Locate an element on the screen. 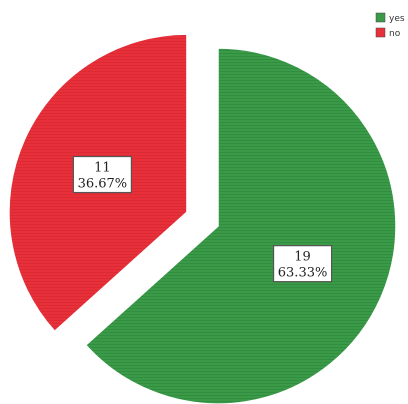 The image size is (408, 404). slice-count-yes: 19 is located at coordinates (302, 257).